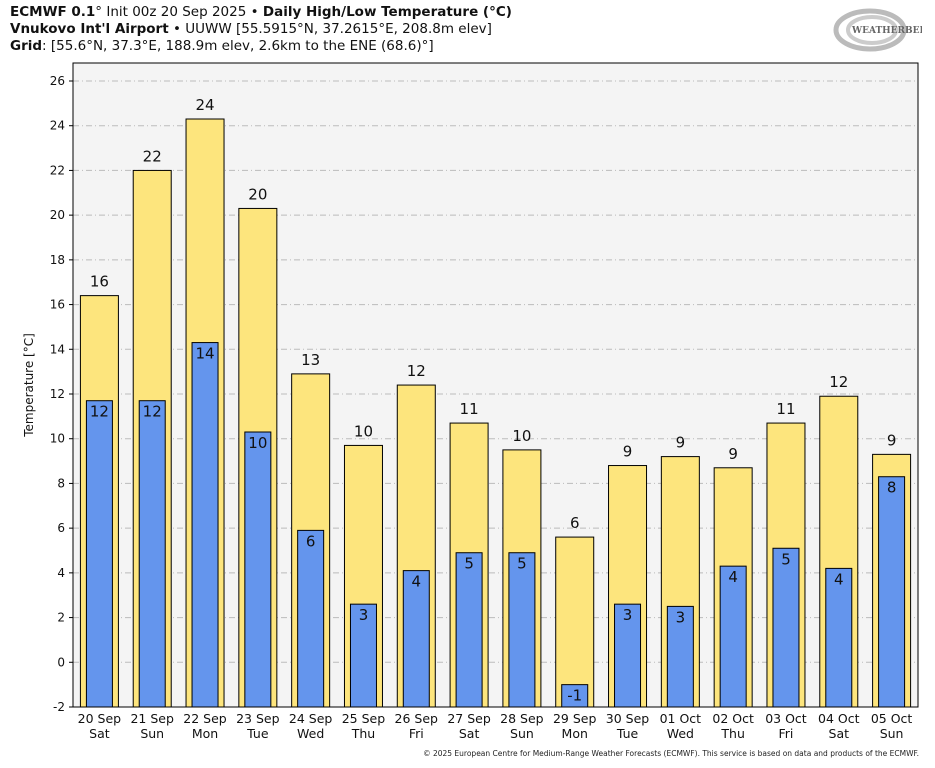 The image size is (935, 768). Describe the element at coordinates (892, 718) in the screenshot. I see `x-tick-date: 05 Oct` at that location.